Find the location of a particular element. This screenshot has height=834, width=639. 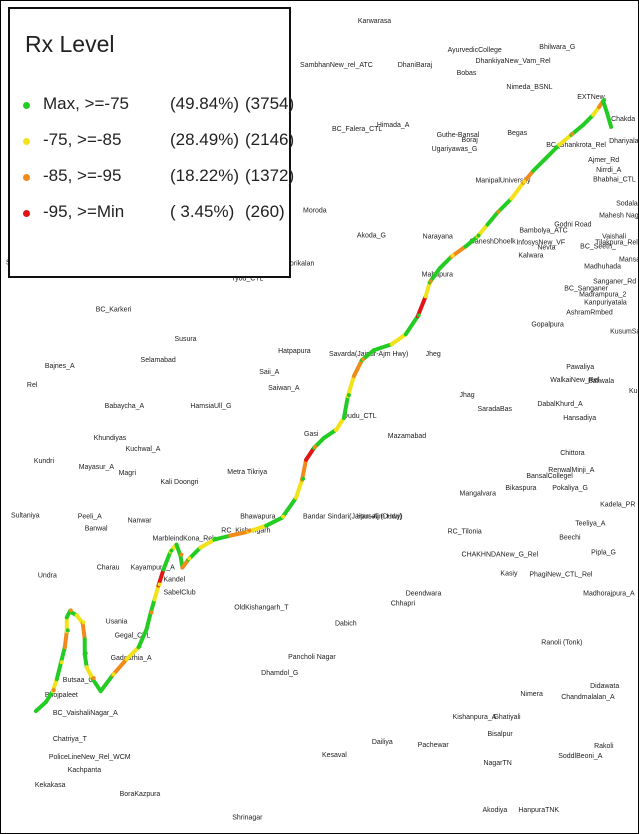

place-label: Didawata is located at coordinates (604, 686).